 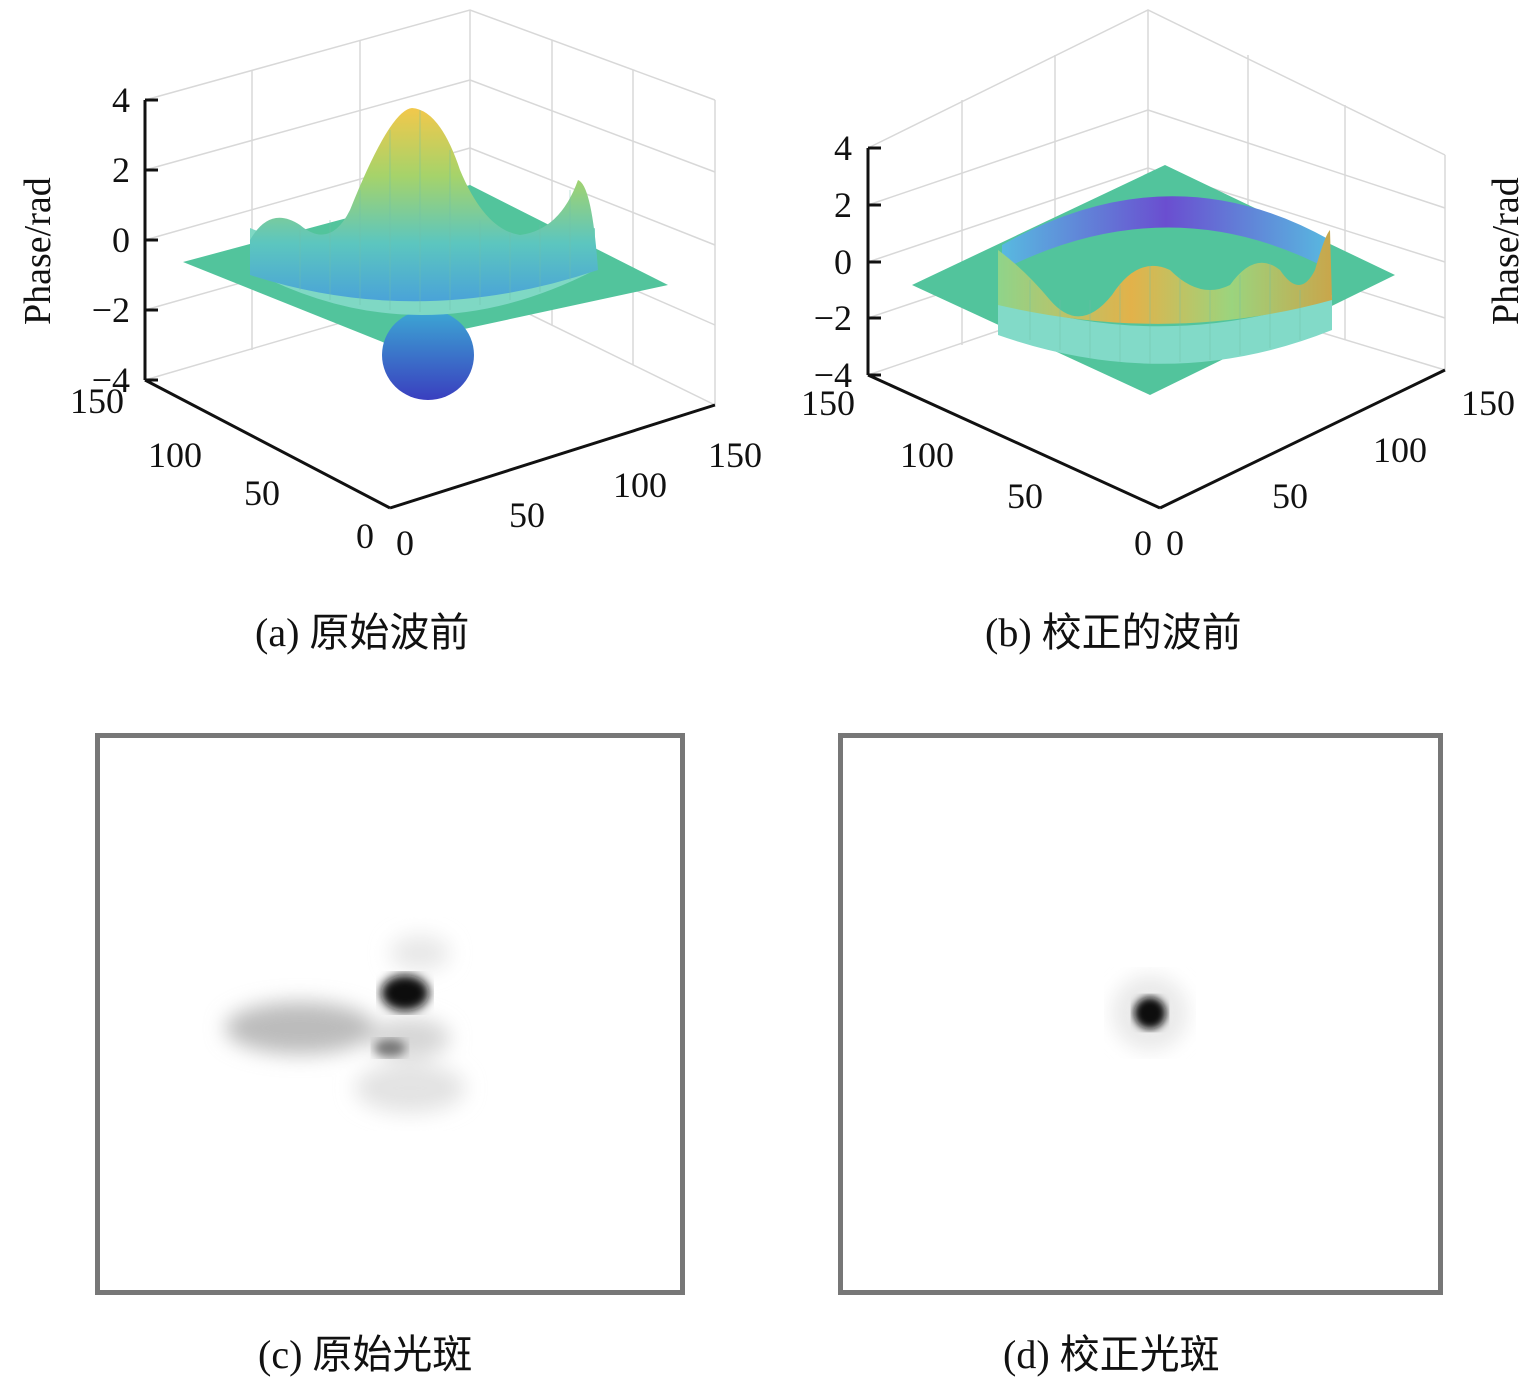 What do you see at coordinates (435, 211) in the screenshot?
I see `mesh-lines-a` at bounding box center [435, 211].